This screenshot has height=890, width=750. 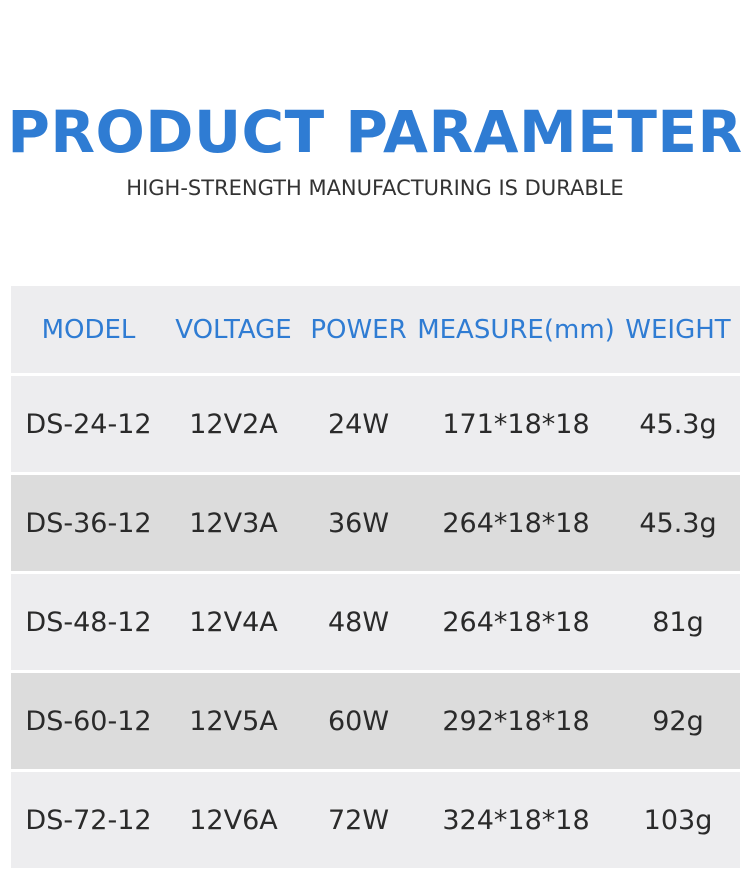 What do you see at coordinates (233, 523) in the screenshot?
I see `table-cell: 12V3A` at bounding box center [233, 523].